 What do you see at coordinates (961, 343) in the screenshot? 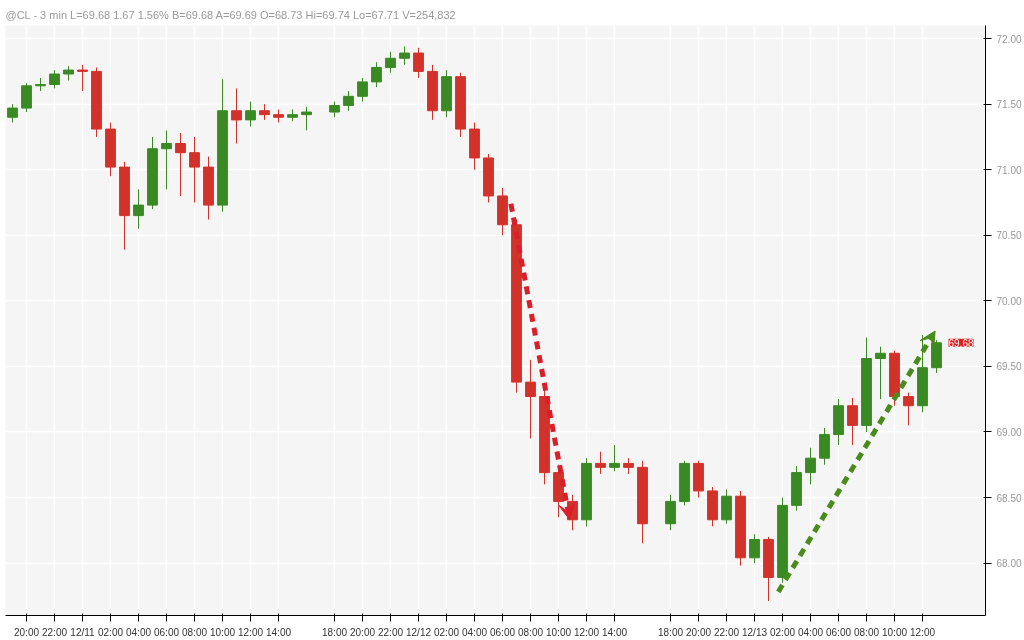
I see `annotation: 69.68` at bounding box center [961, 343].